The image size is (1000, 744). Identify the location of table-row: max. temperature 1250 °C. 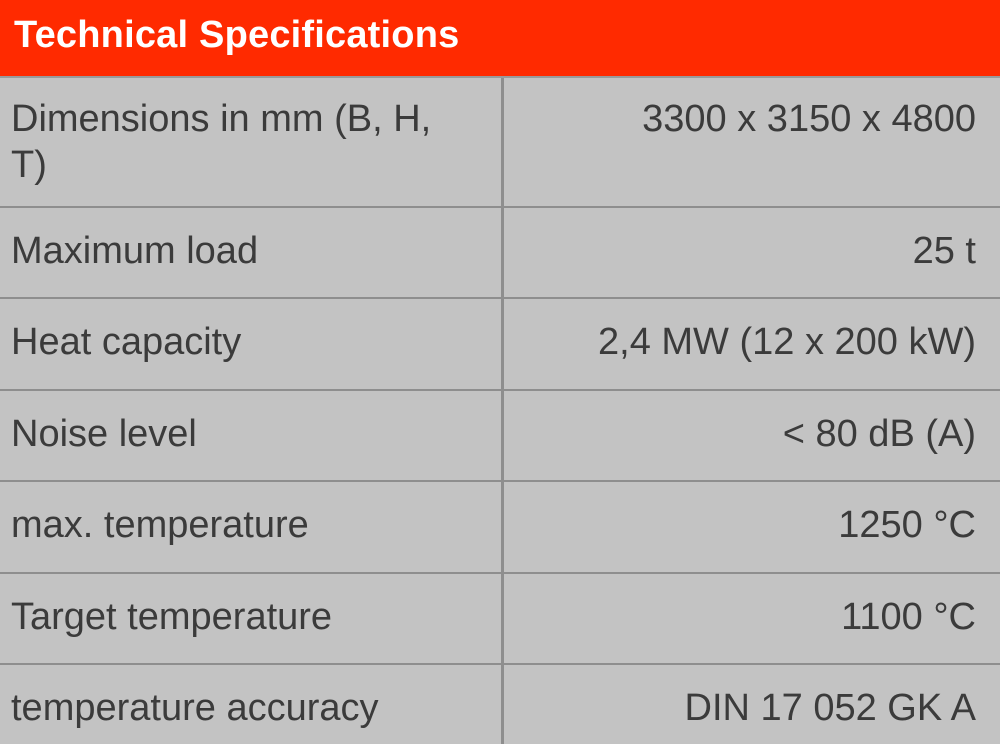
(500, 528).